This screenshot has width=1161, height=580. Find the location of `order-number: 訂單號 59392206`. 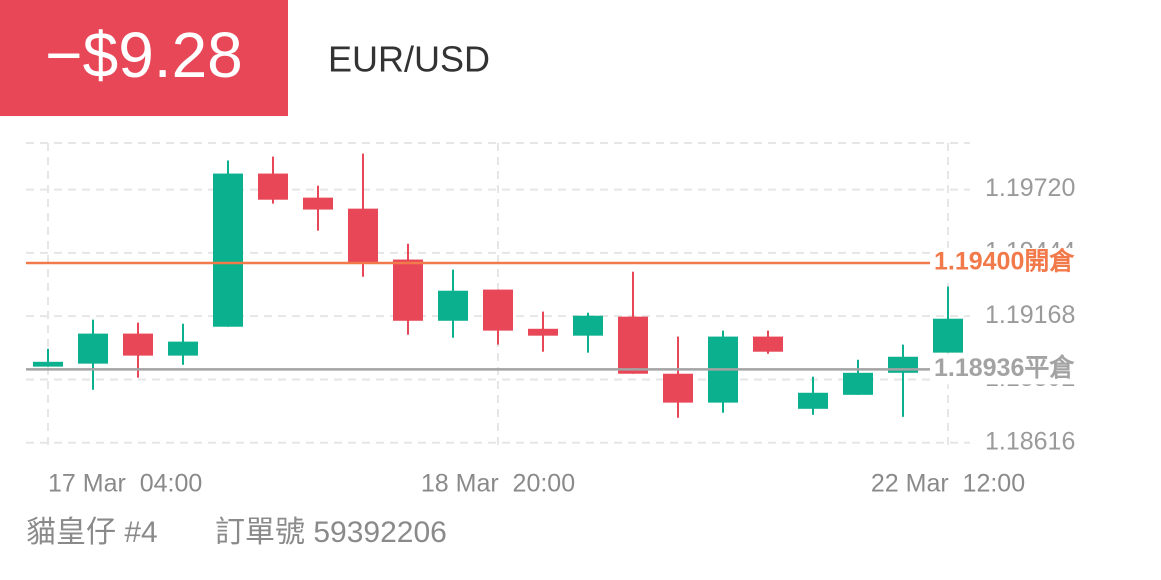

order-number: 訂單號 59392206 is located at coordinates (331, 532).